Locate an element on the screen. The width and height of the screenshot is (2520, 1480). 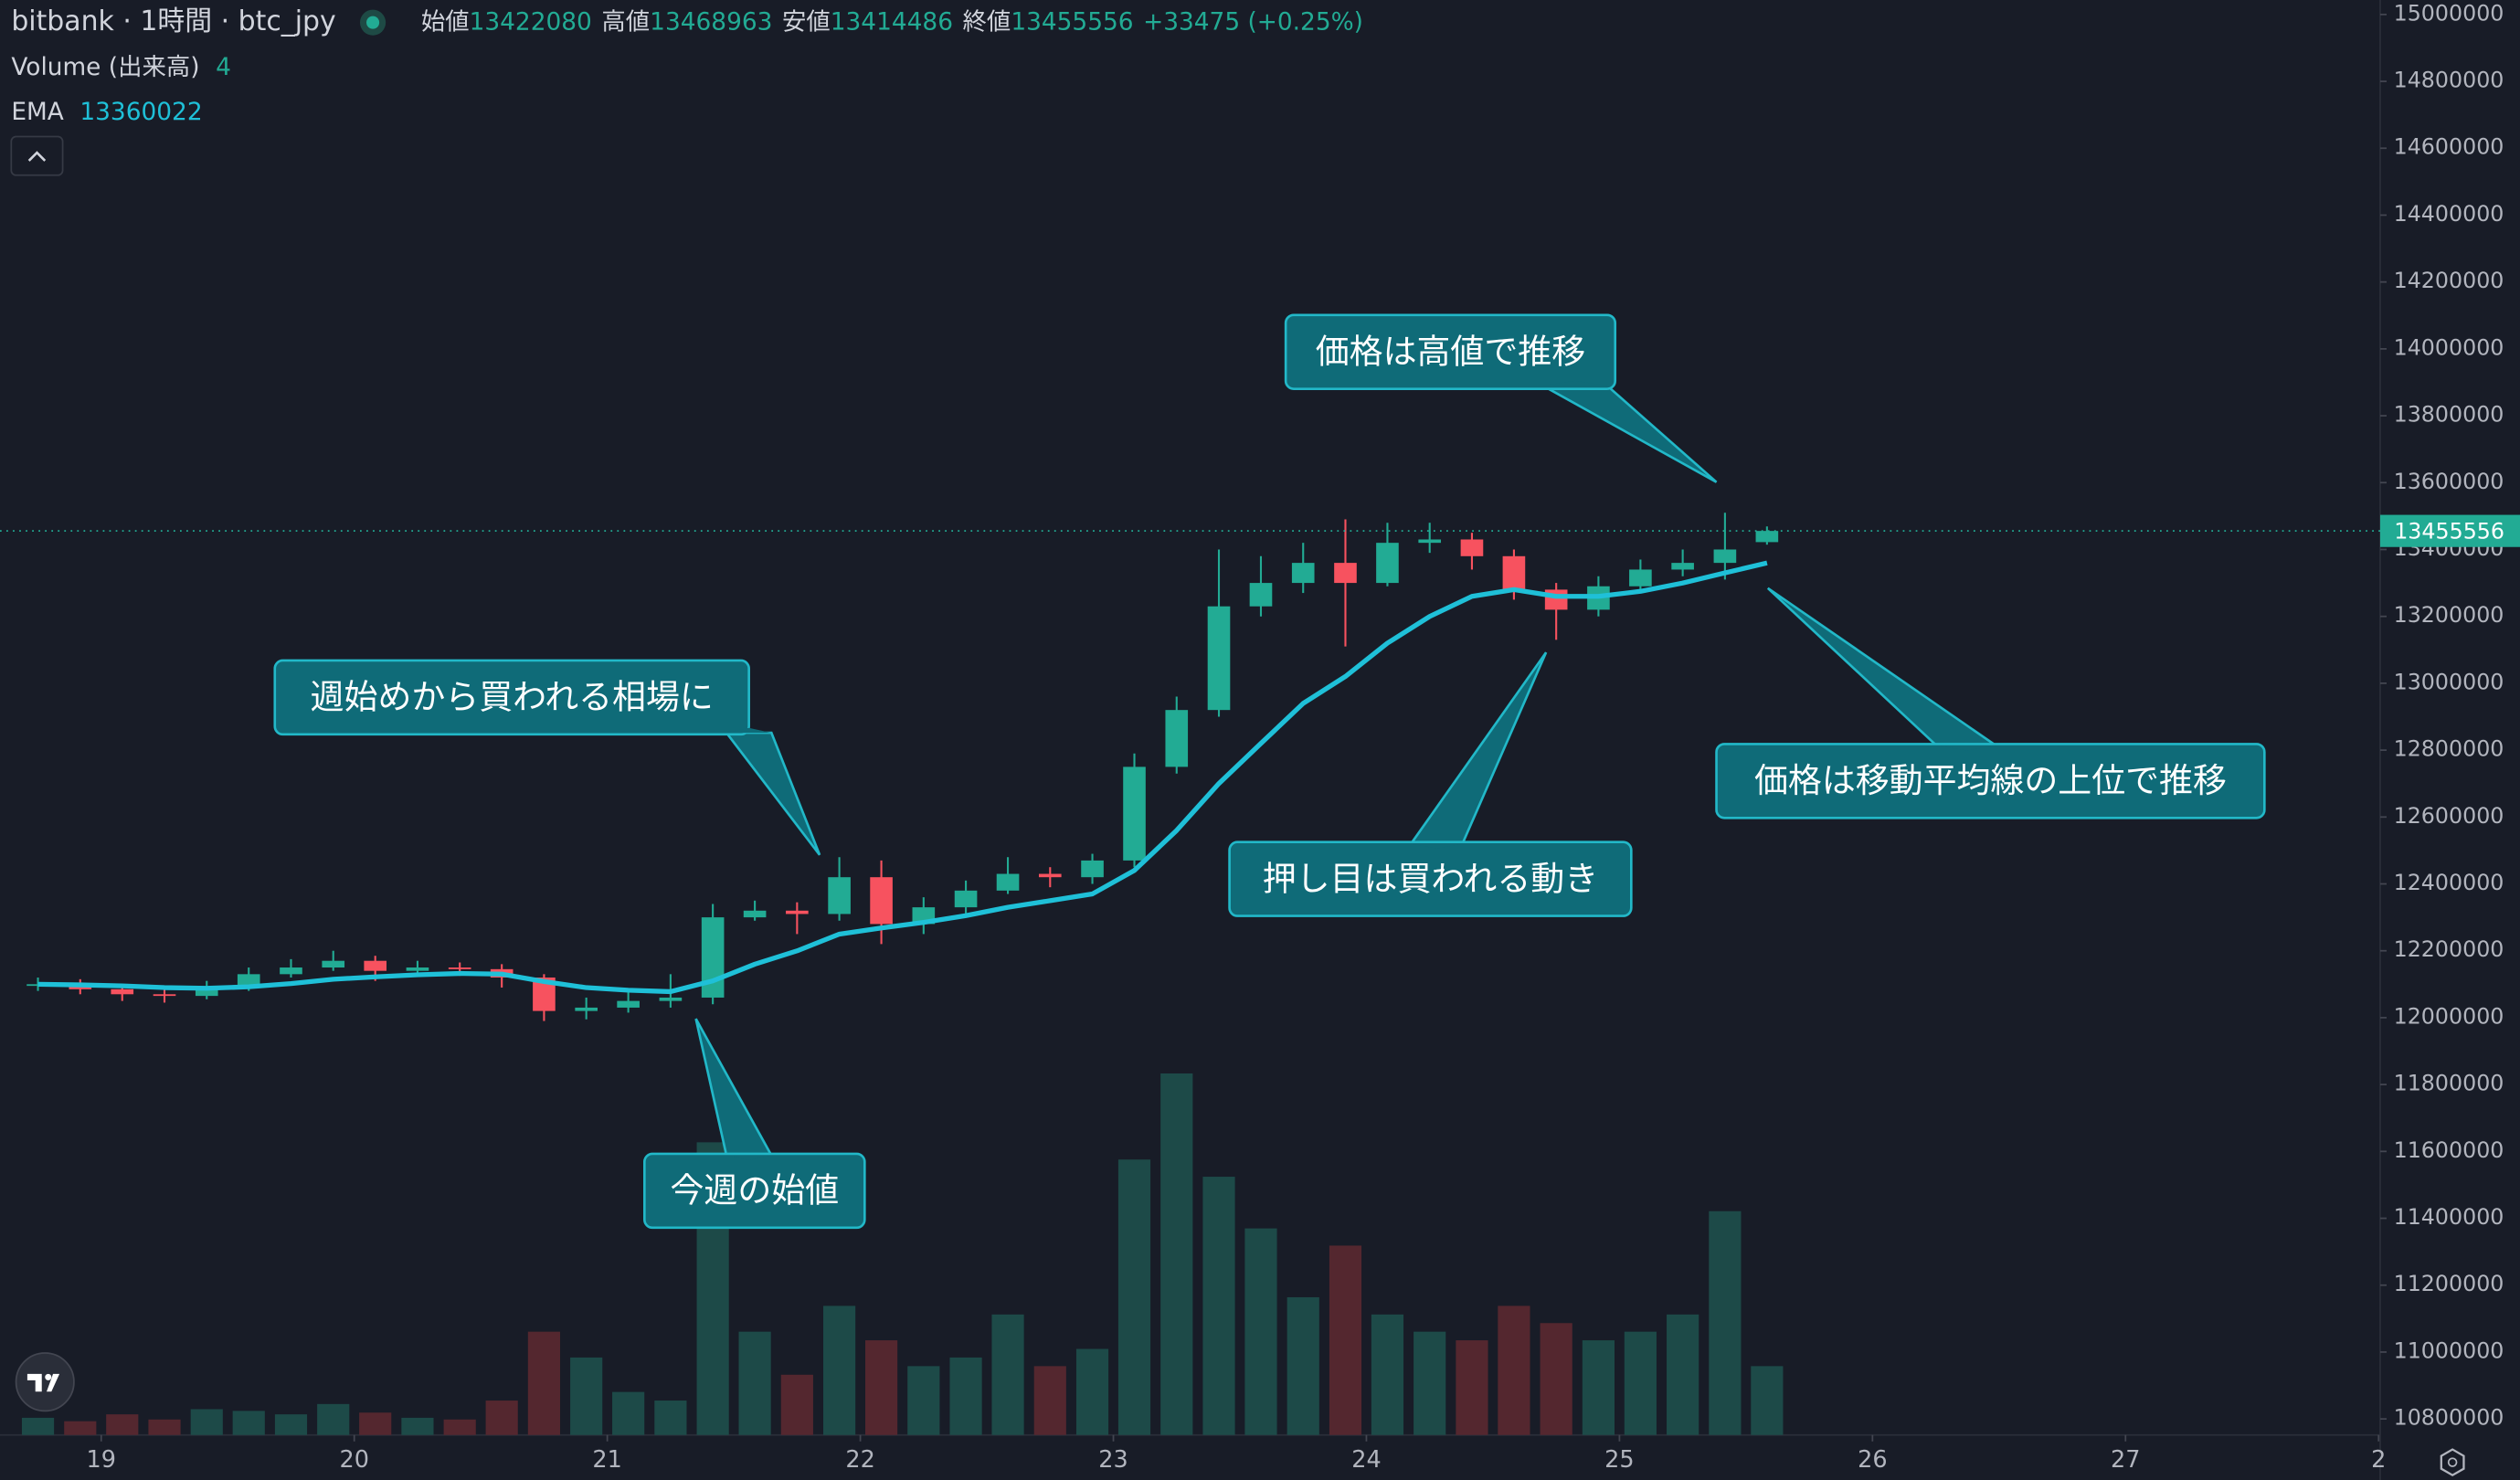
callout: 今週の始値 is located at coordinates (755, 1124).